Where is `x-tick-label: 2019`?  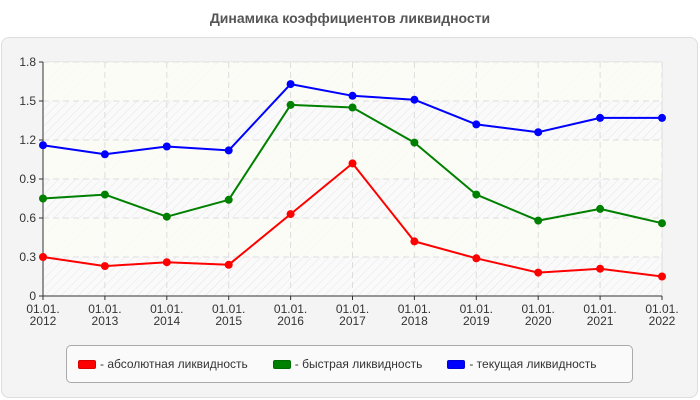
x-tick-label: 2019 is located at coordinates (476, 321).